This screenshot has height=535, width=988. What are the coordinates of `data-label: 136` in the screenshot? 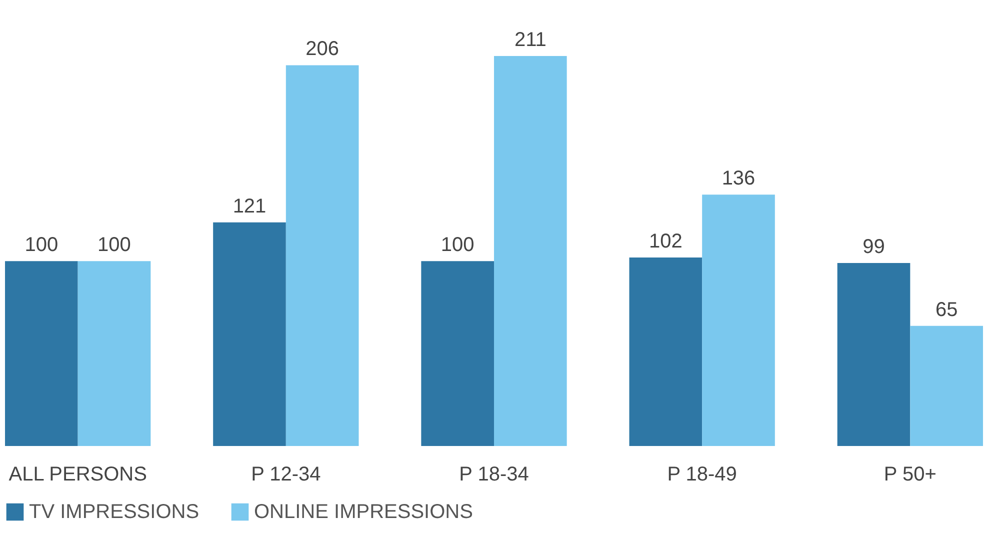 It's located at (739, 179).